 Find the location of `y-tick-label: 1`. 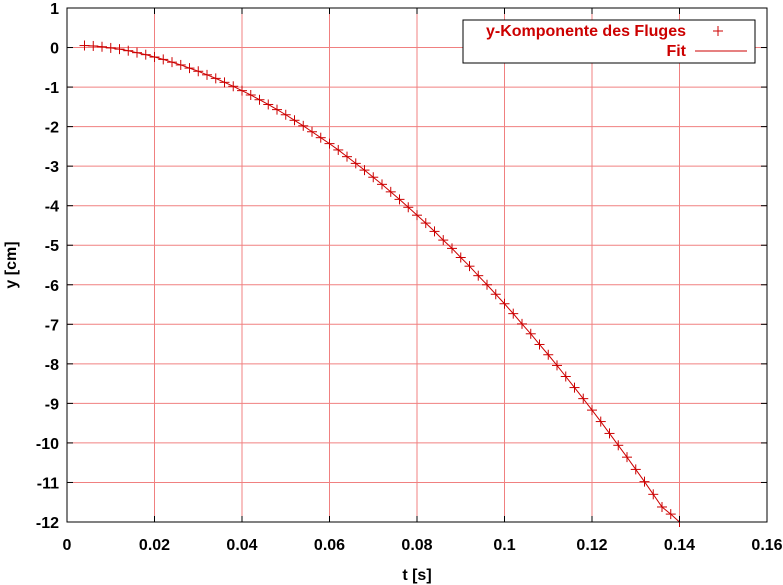

y-tick-label: 1 is located at coordinates (54, 9).